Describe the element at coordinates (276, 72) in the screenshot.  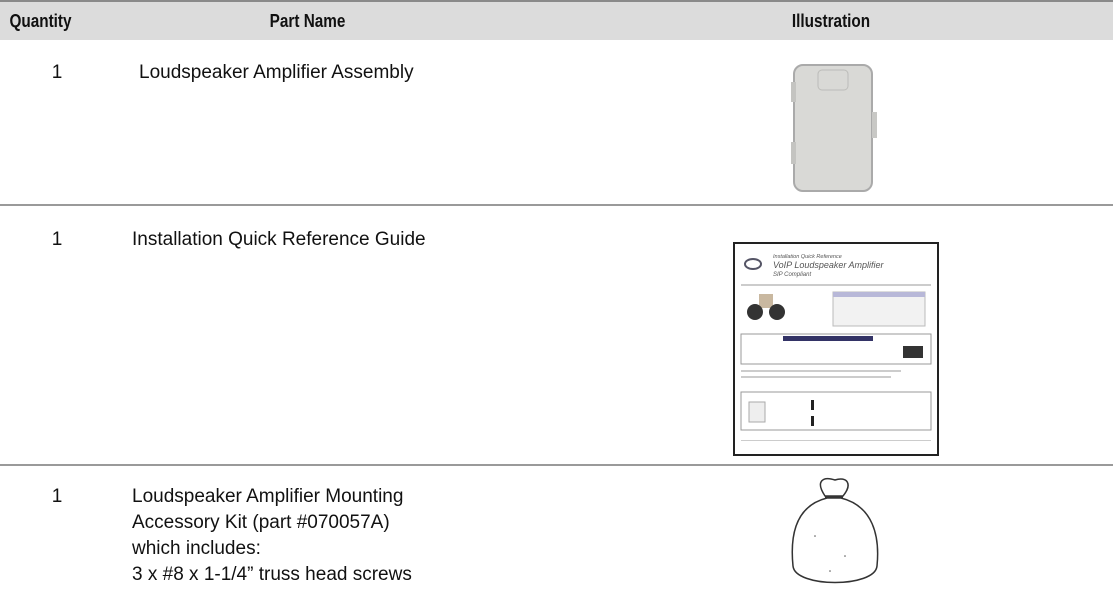
I see `part-name: Loudspeaker Amplifier Assembly` at that location.